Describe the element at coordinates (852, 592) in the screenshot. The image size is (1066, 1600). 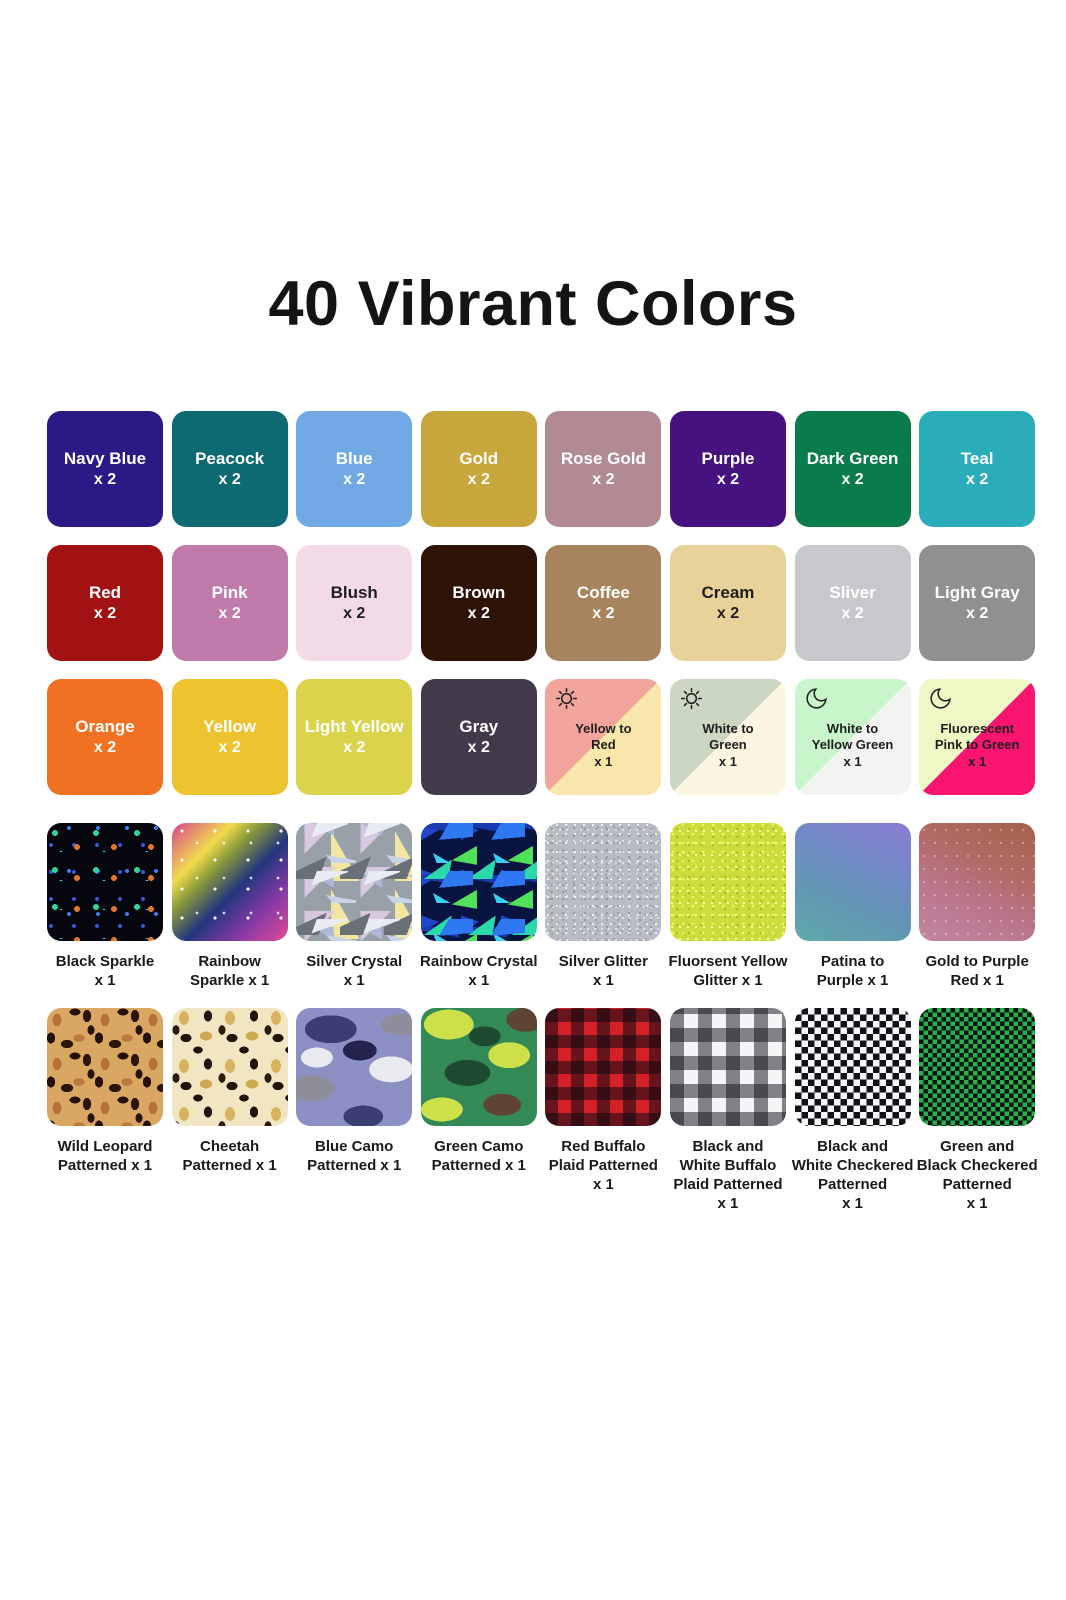
I see `swatch-name: Sliver` at that location.